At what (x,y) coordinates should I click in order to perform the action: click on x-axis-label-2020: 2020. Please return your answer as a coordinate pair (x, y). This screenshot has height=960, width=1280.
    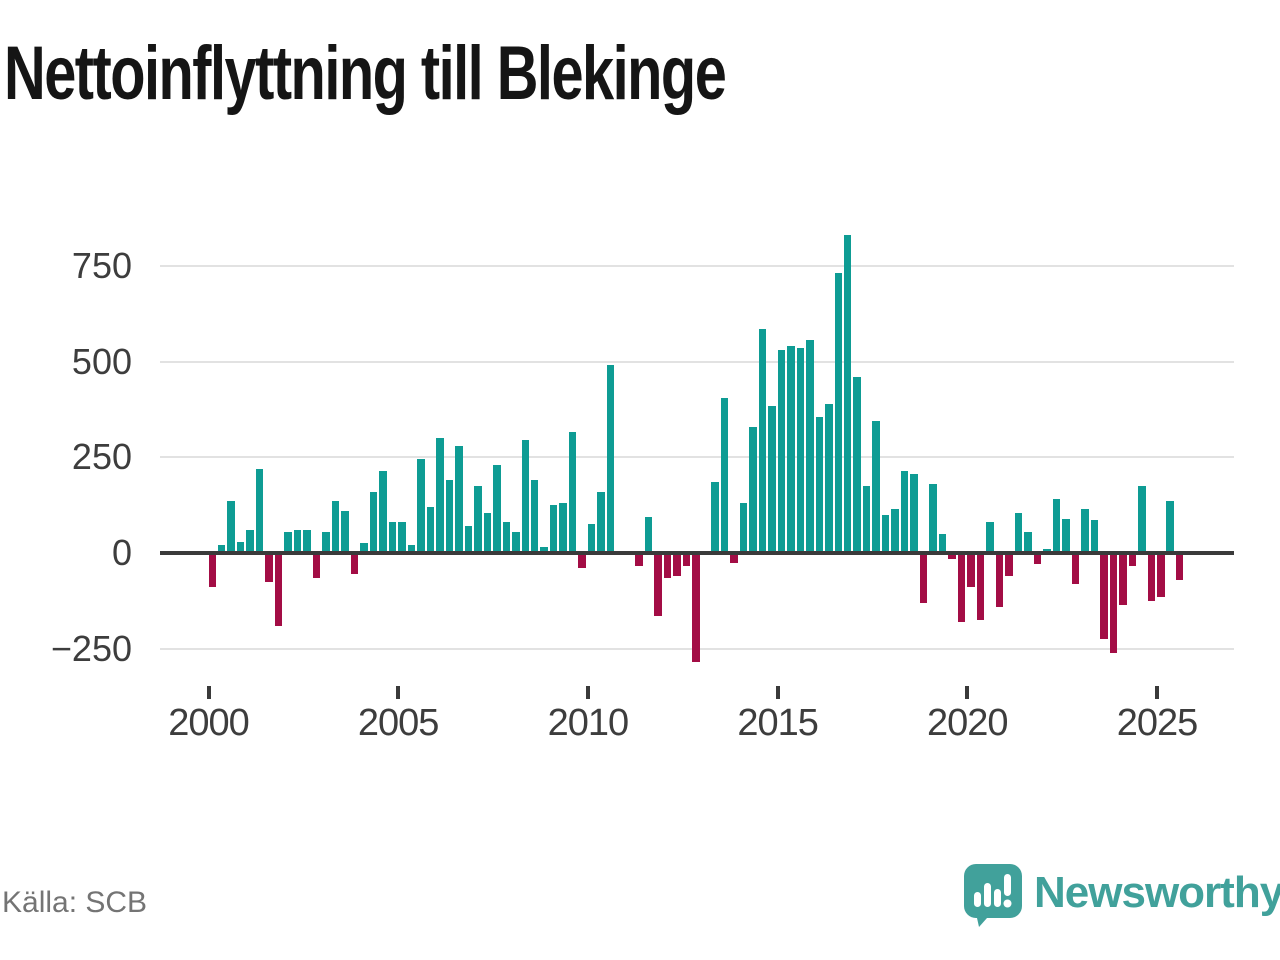
    Looking at the image, I should click on (968, 723).